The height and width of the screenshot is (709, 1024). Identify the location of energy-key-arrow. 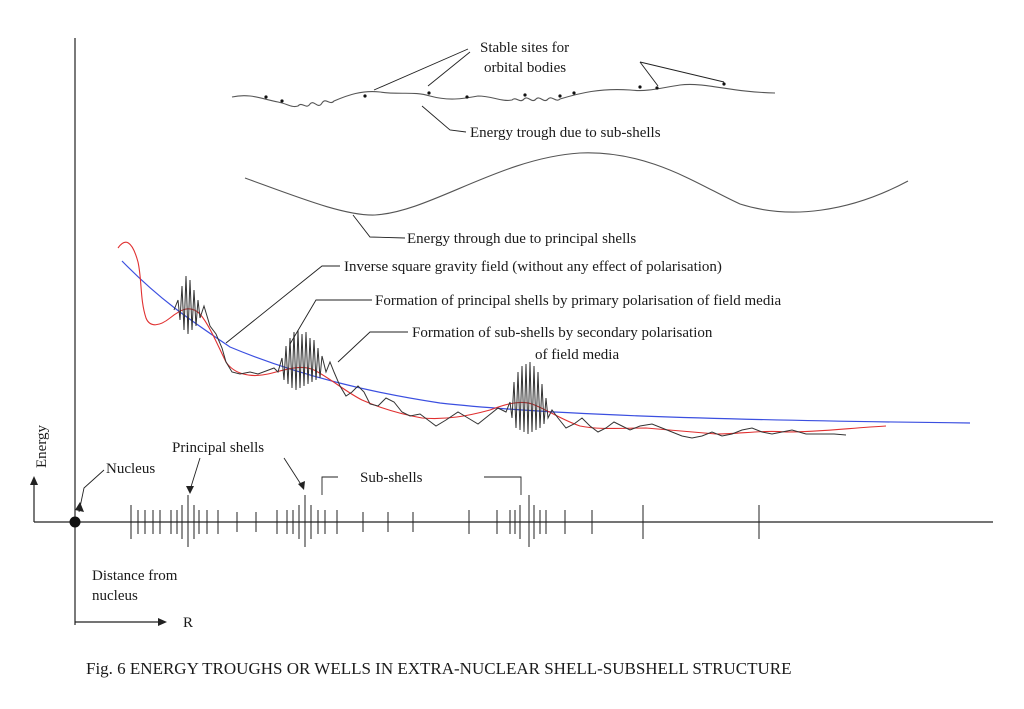
(34, 480).